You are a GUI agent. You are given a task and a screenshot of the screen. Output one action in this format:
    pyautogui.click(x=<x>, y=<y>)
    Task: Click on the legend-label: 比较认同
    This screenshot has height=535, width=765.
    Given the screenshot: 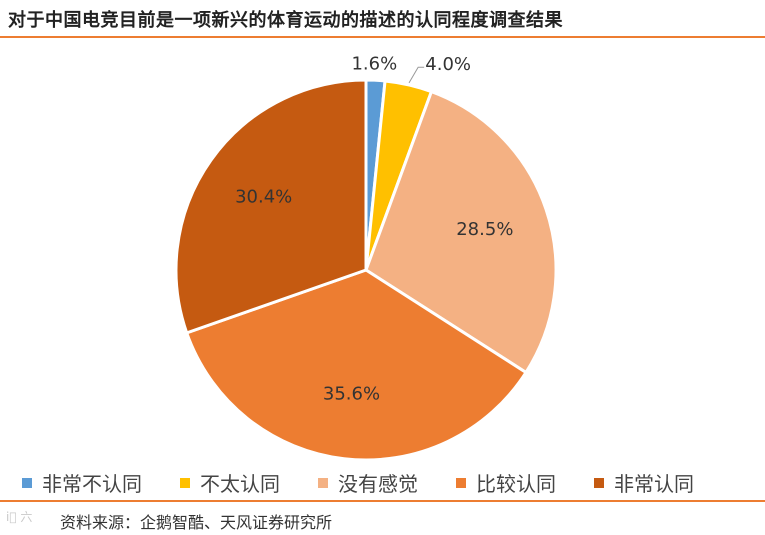 What is the action you would take?
    pyautogui.click(x=516, y=484)
    